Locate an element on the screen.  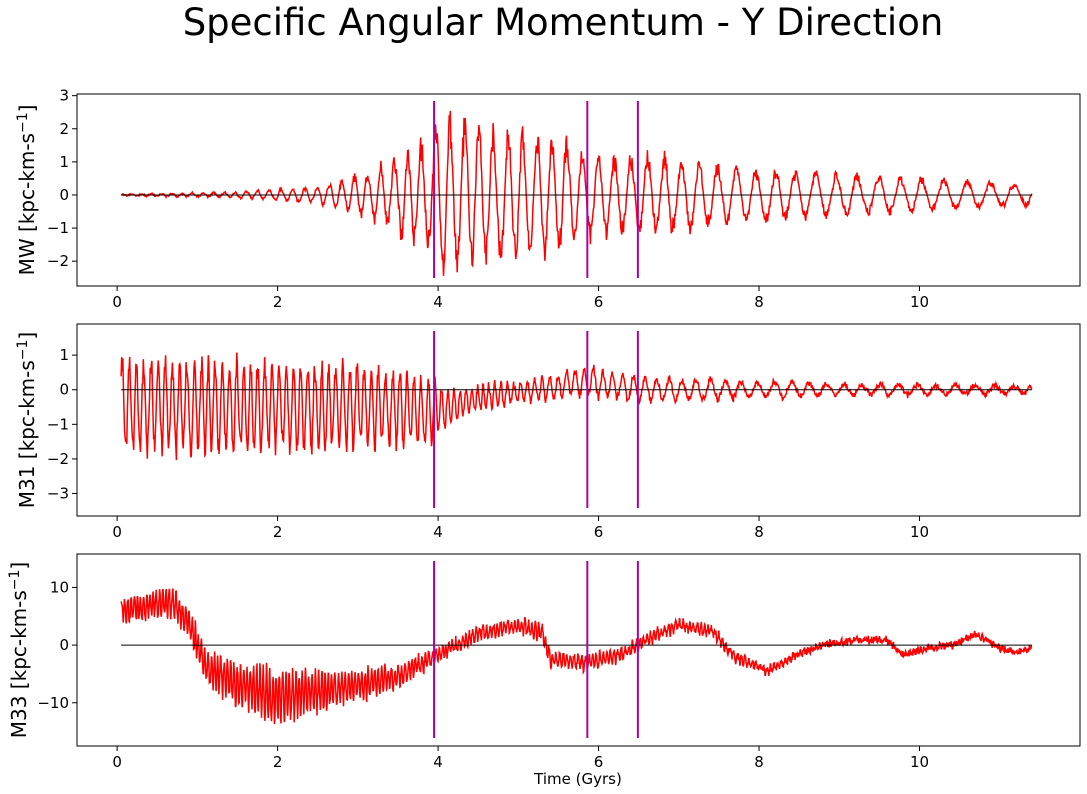
series-line-m31 is located at coordinates (576, 406).